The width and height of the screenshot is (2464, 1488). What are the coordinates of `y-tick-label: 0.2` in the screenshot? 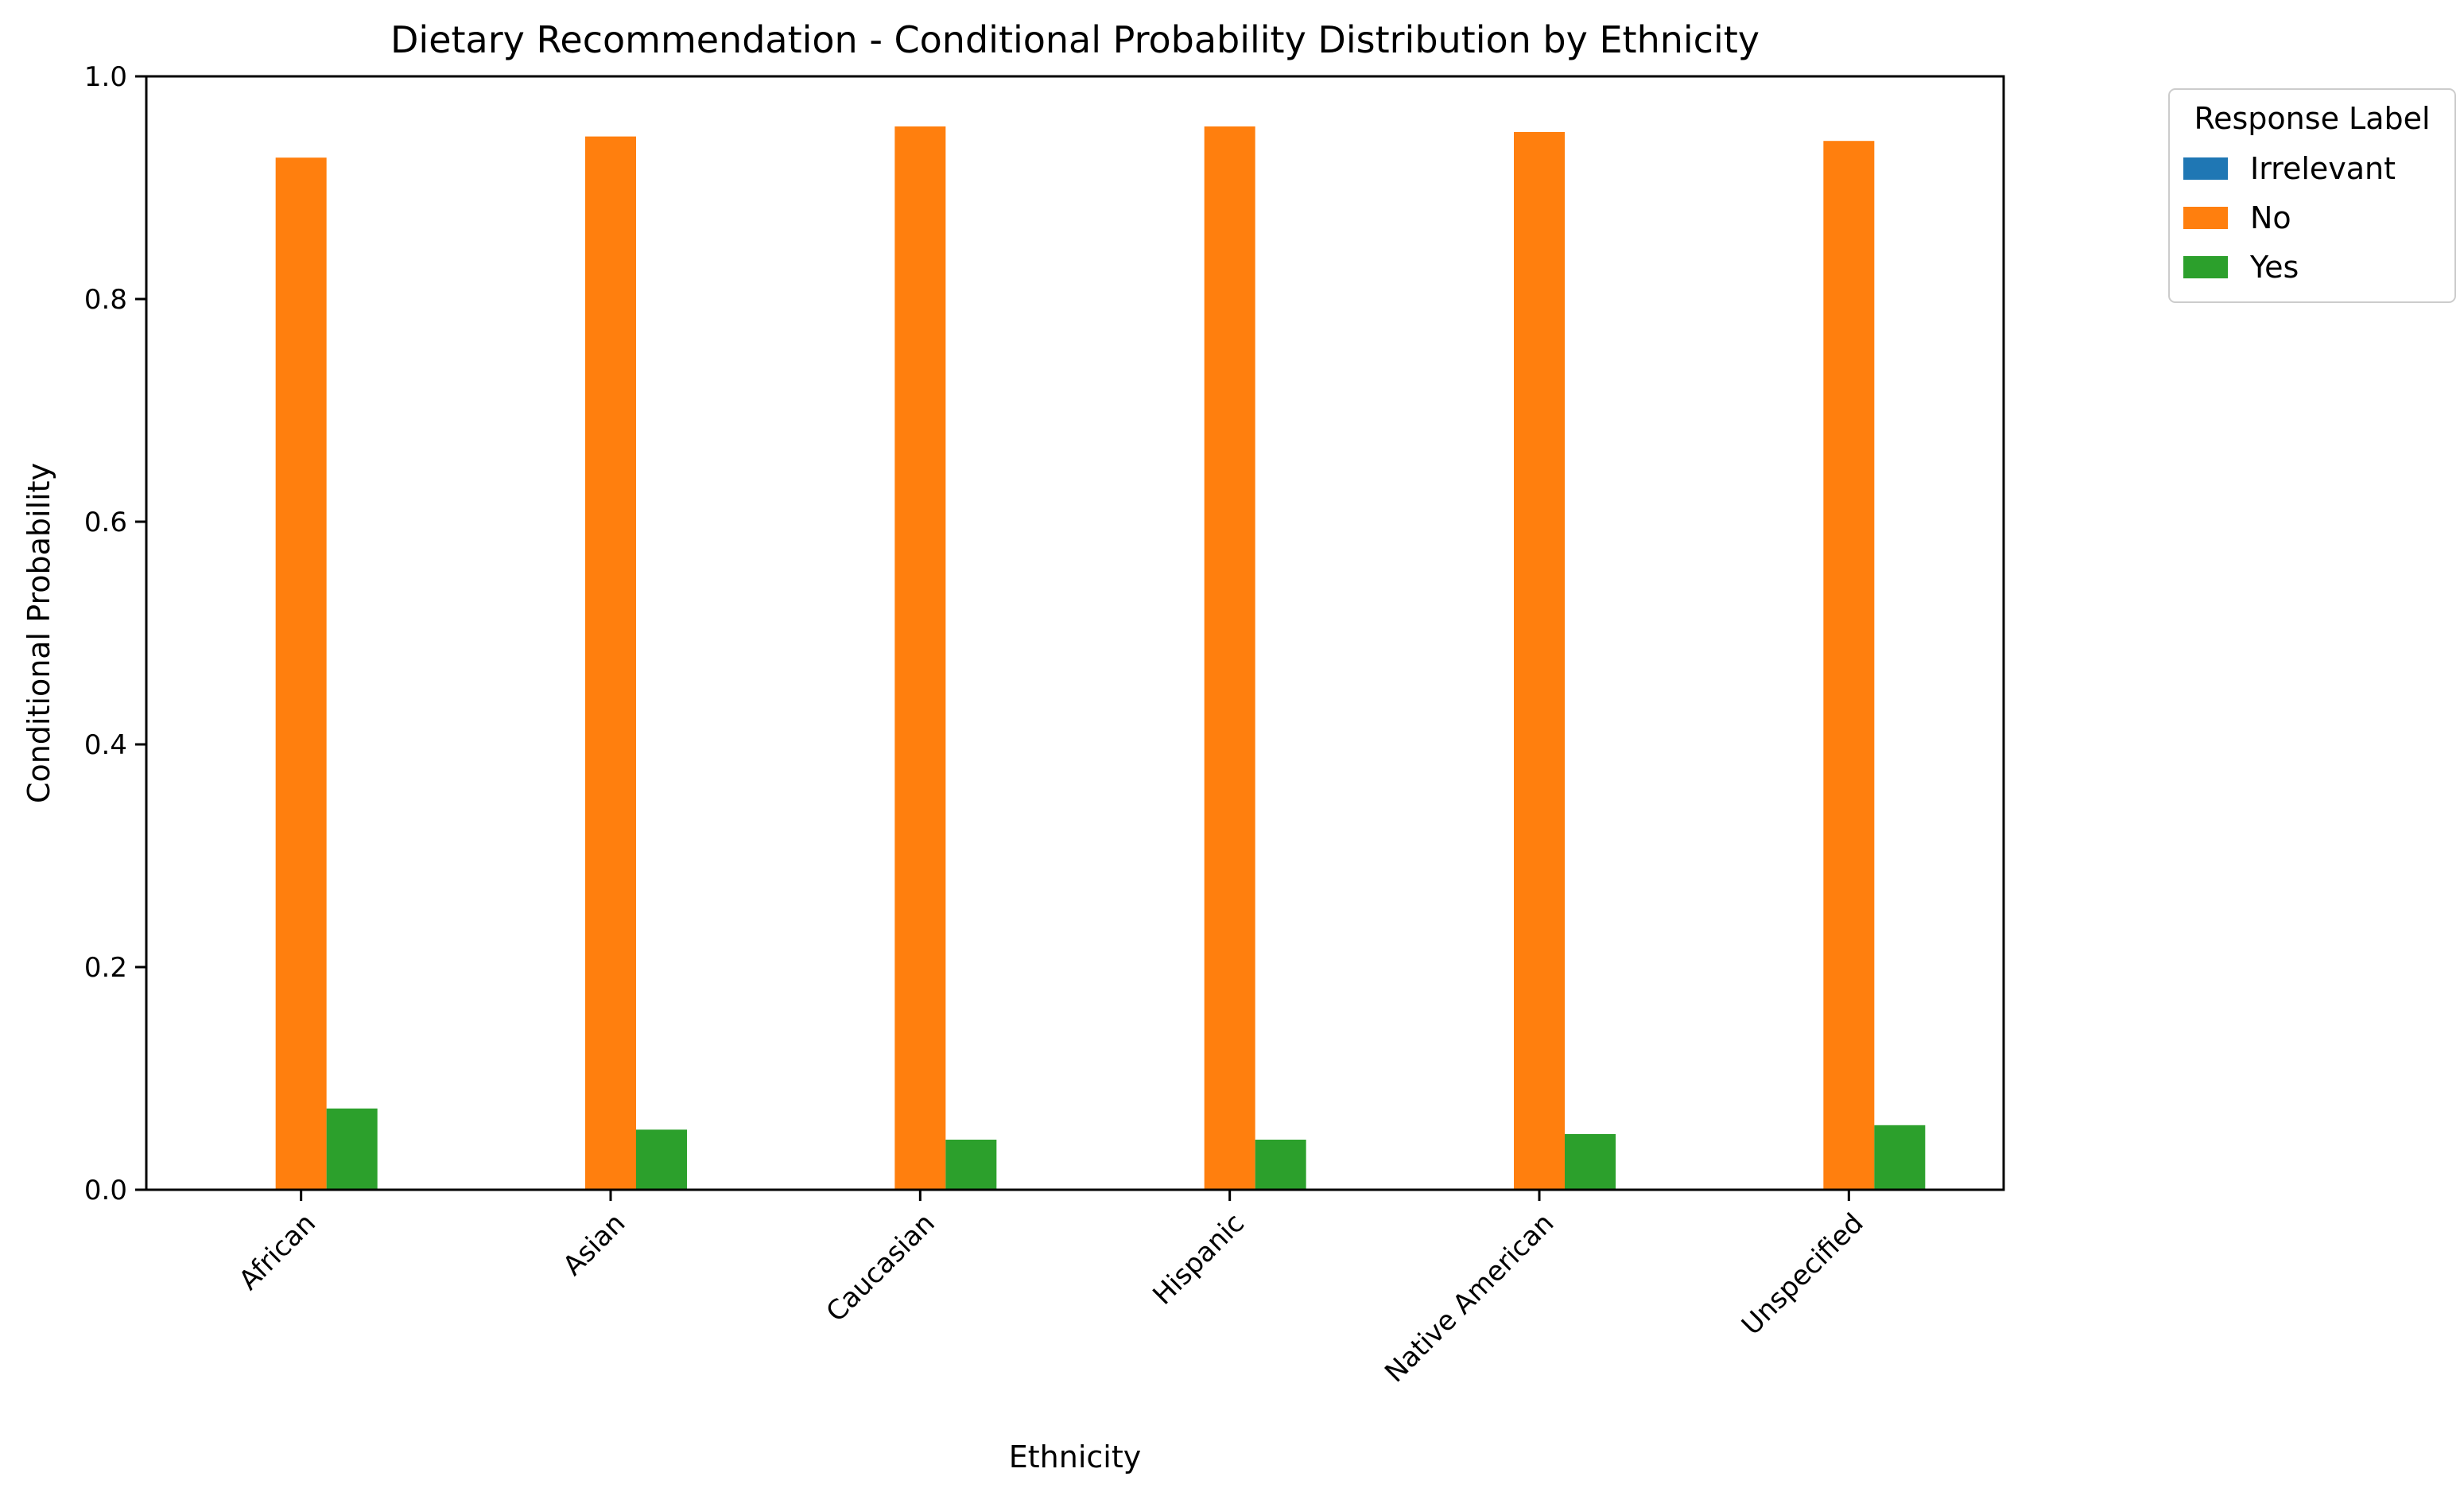 It's located at (105, 968).